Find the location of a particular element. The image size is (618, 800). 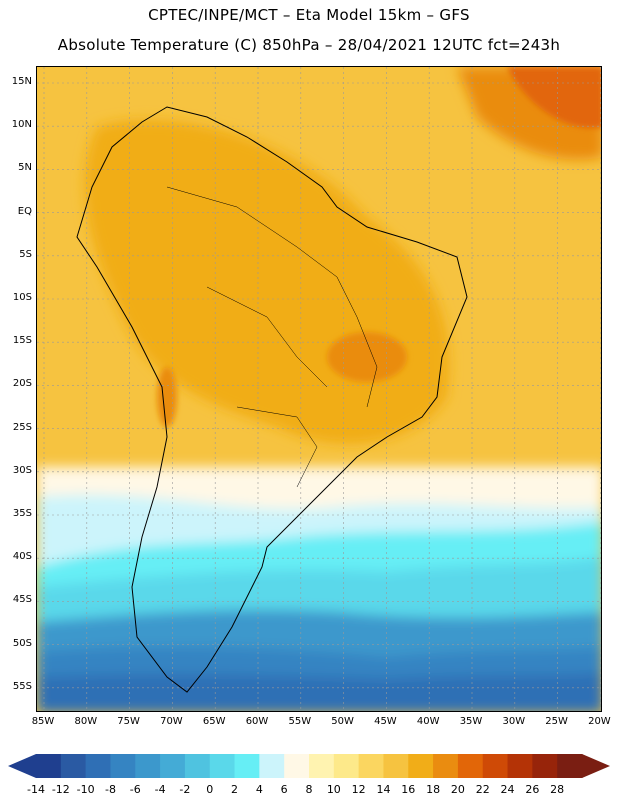

lat-tick-label: 10S is located at coordinates (22, 297).